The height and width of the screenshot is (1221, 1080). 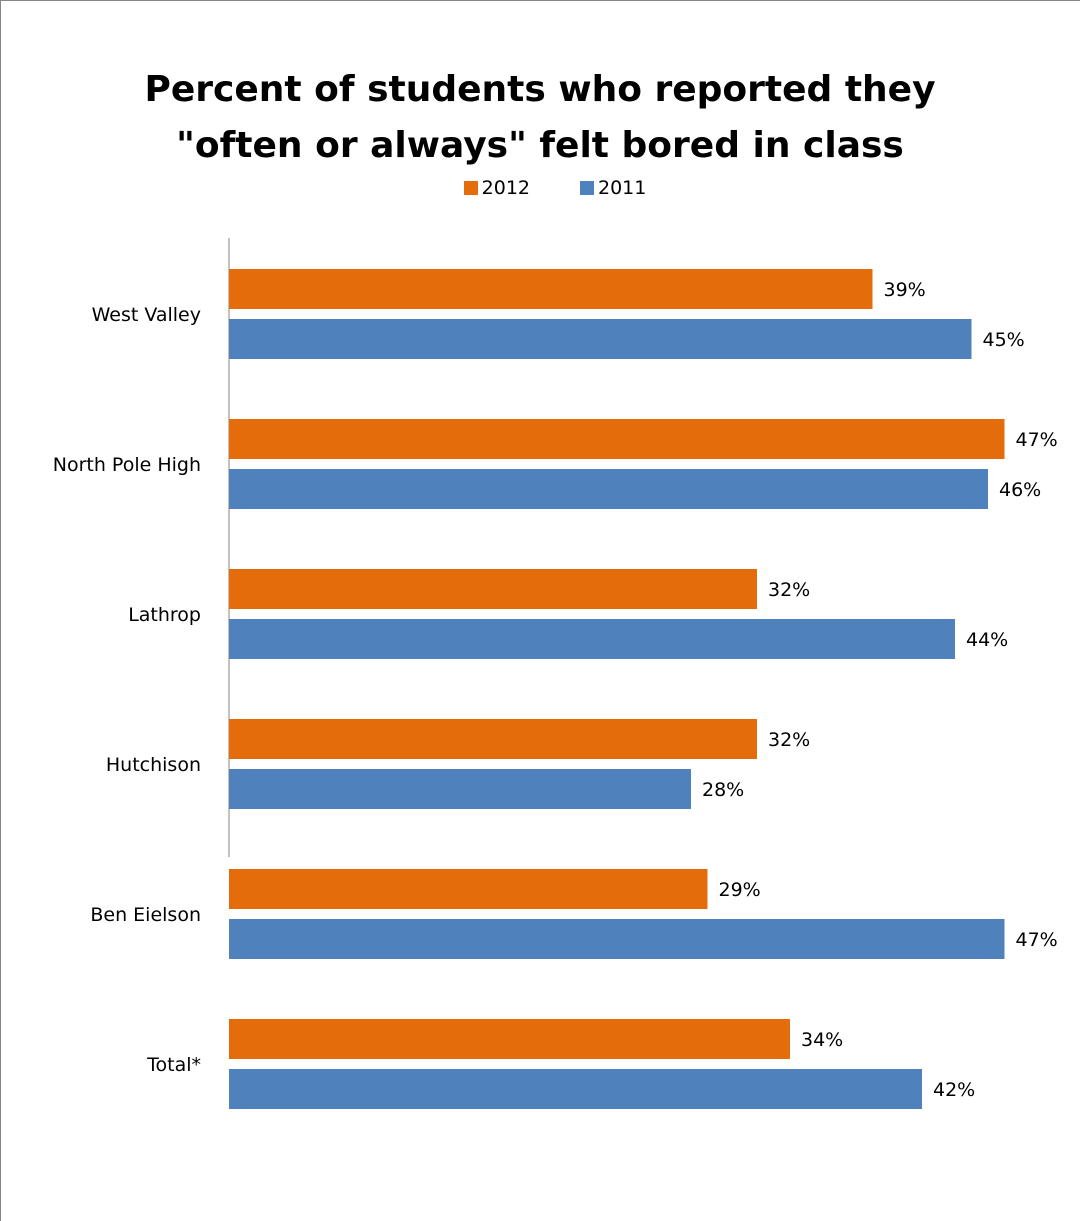 What do you see at coordinates (740, 890) in the screenshot?
I see `data-label-ben-eielson-2012: 29%` at bounding box center [740, 890].